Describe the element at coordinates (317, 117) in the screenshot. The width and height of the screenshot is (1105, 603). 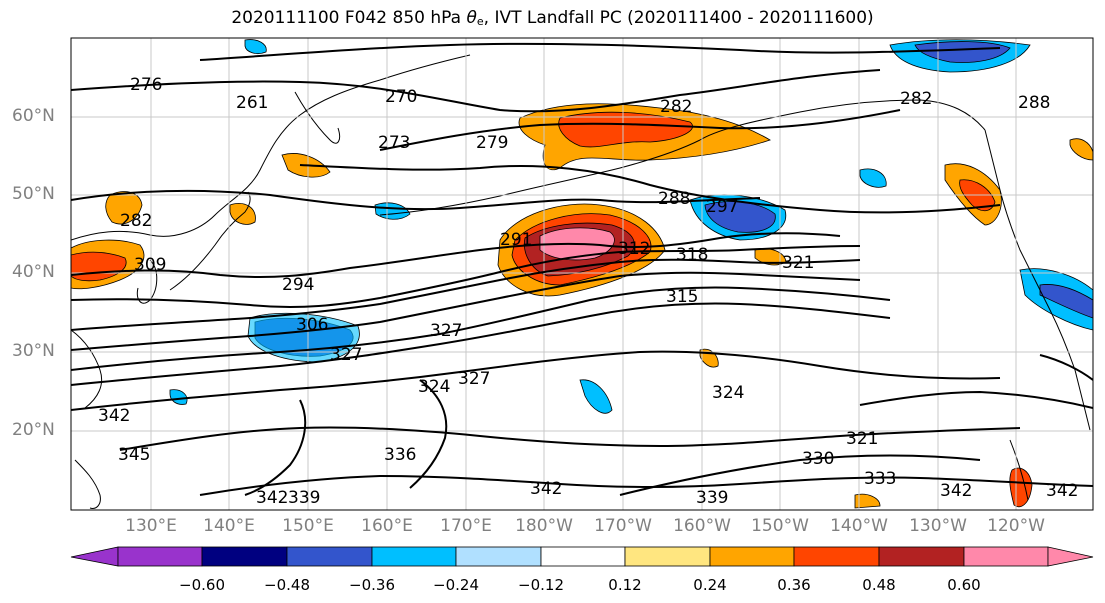
I see `coast-kamchatka` at that location.